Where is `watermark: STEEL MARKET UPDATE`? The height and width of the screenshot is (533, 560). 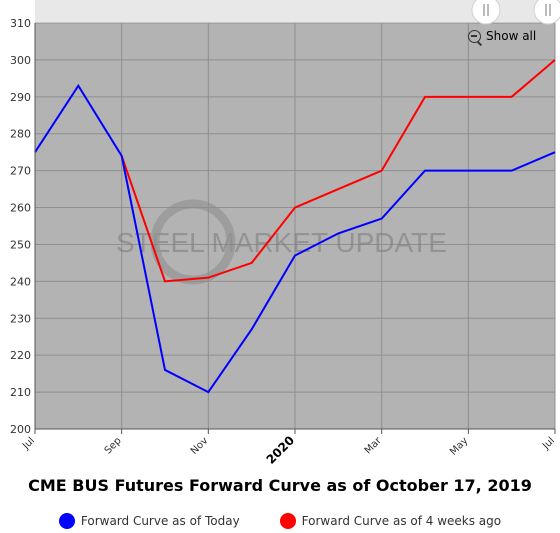 watermark: STEEL MARKET UPDATE is located at coordinates (281, 242).